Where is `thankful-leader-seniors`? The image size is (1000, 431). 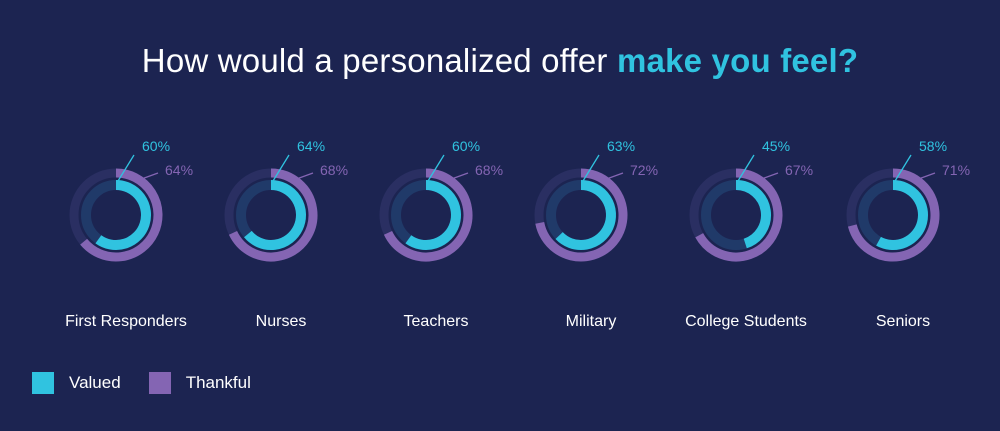 thankful-leader-seniors is located at coordinates (924, 177).